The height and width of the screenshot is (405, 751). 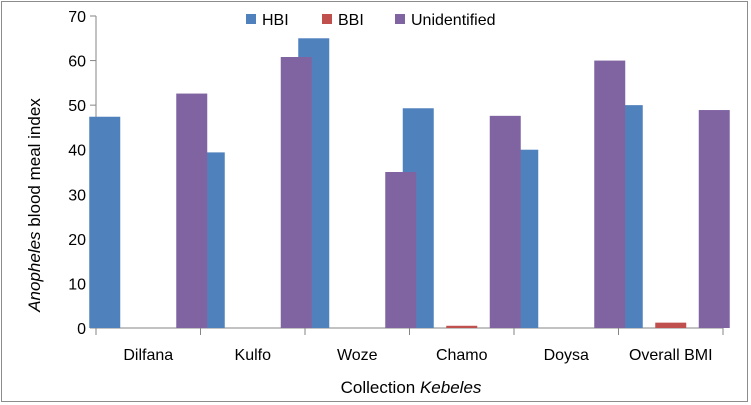 I want to click on bar-unidentified-overall-bmi, so click(x=714, y=219).